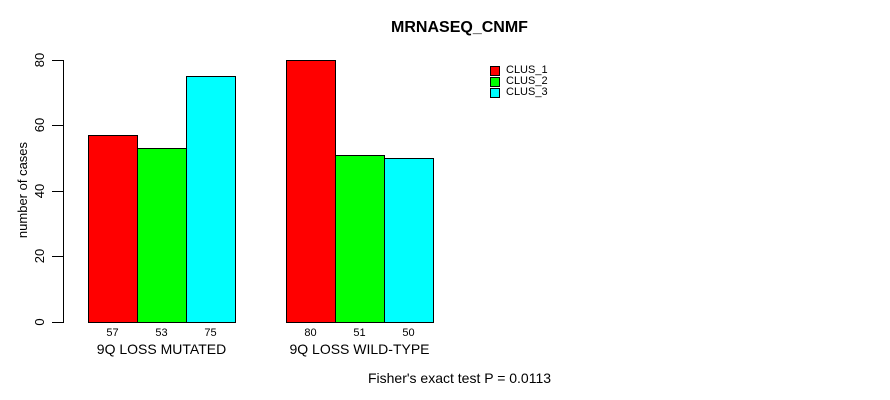  What do you see at coordinates (161, 333) in the screenshot?
I see `bar-value-label: 53` at bounding box center [161, 333].